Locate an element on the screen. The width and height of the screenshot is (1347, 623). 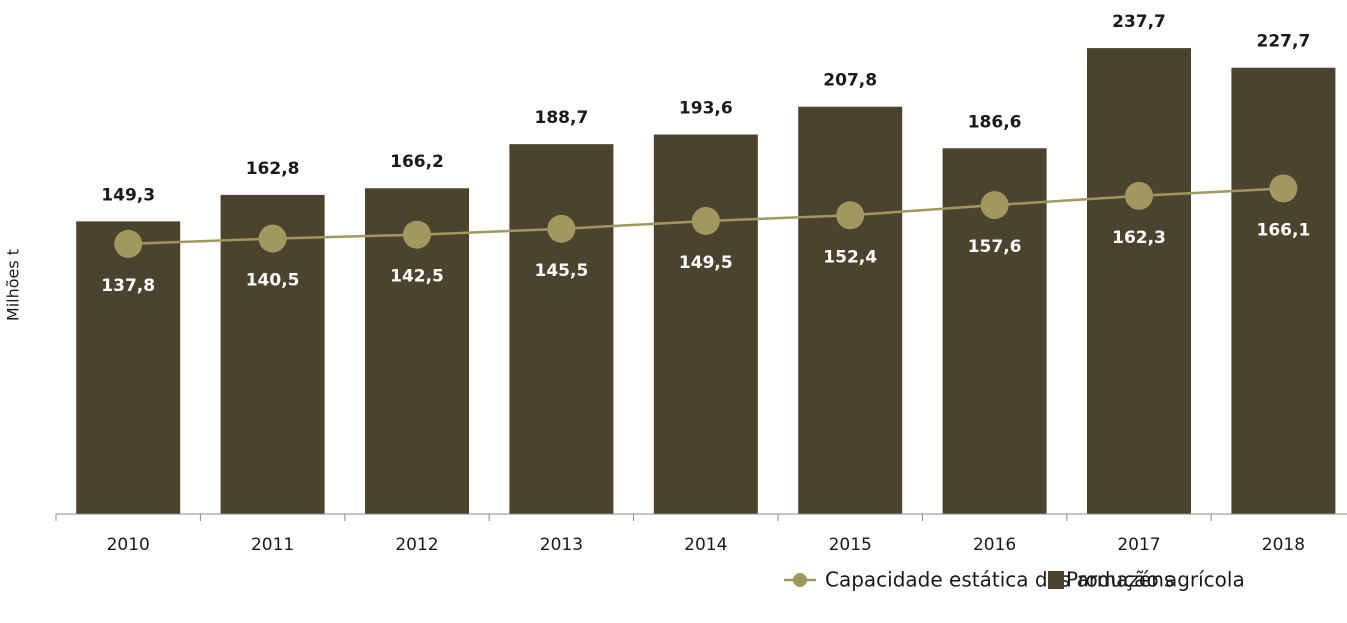
bar-value-label: 227,7 is located at coordinates (1284, 42).